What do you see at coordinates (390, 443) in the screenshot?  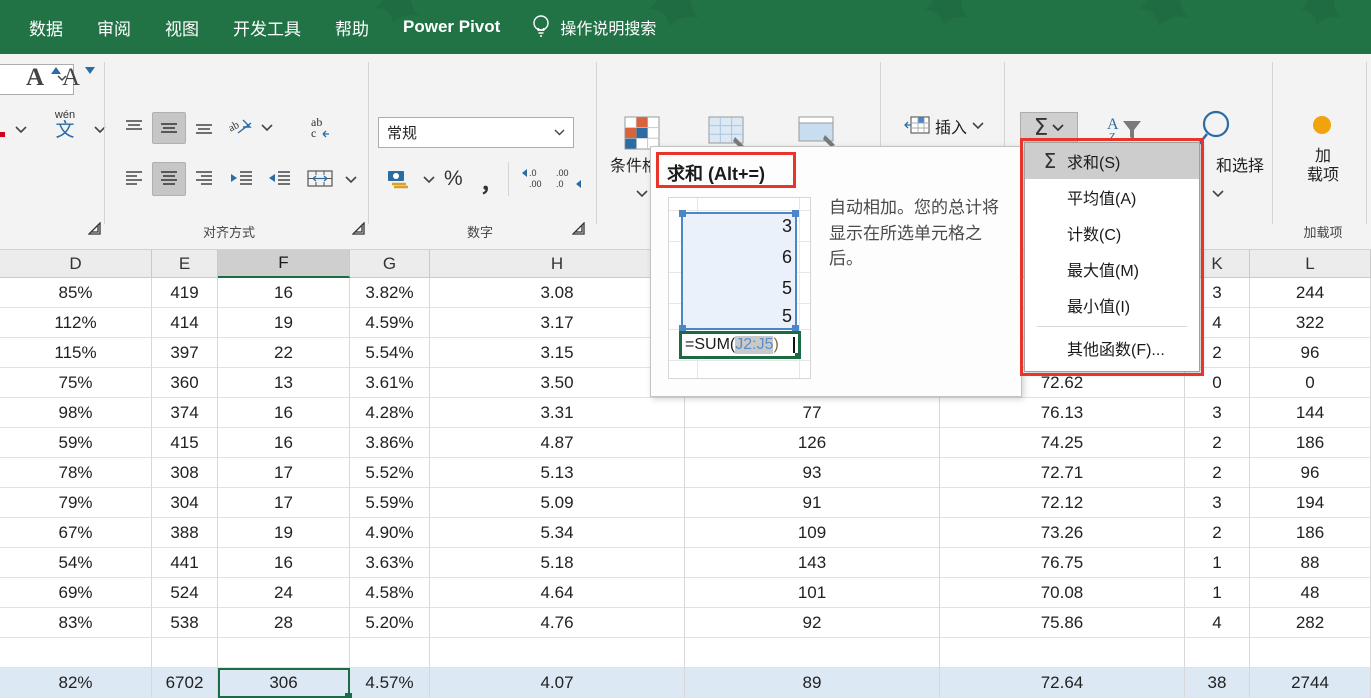 I see `cell-G6: 3.86%` at bounding box center [390, 443].